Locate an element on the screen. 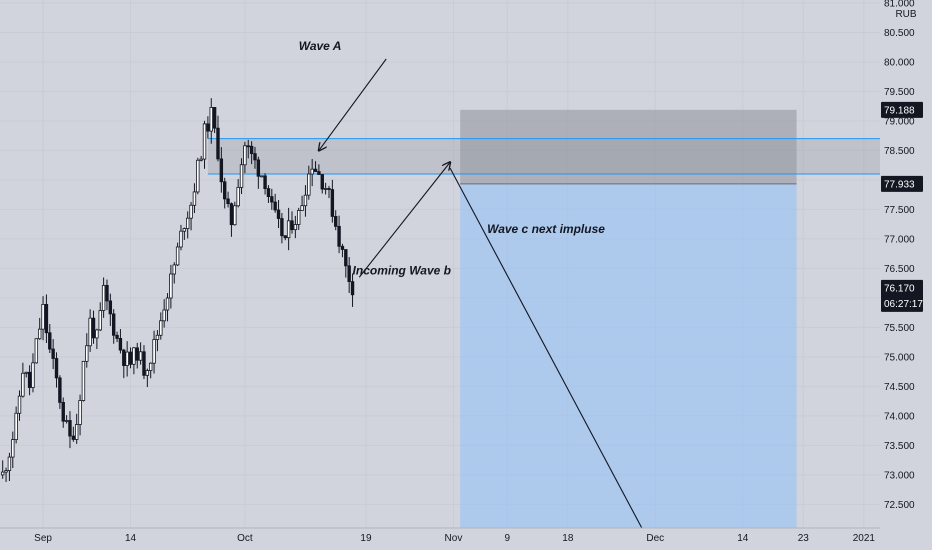 This screenshot has width=932, height=550. price-tick-label: 75.000 is located at coordinates (899, 357).